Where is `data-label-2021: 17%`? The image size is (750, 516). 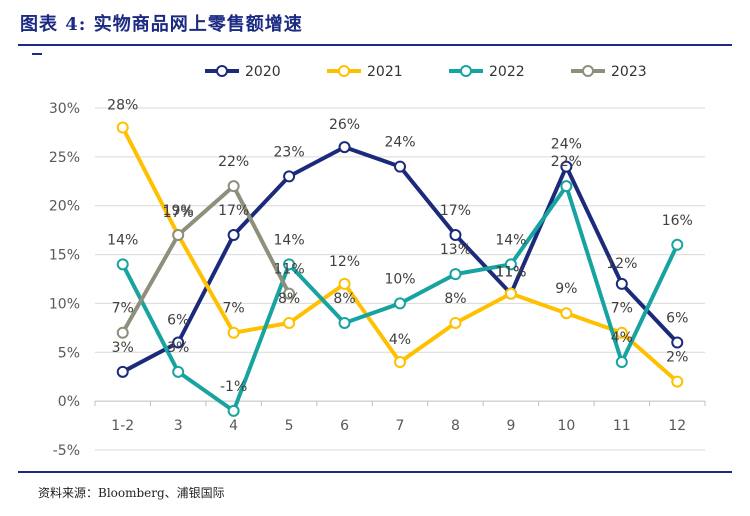 data-label-2021: 17% is located at coordinates (178, 213).